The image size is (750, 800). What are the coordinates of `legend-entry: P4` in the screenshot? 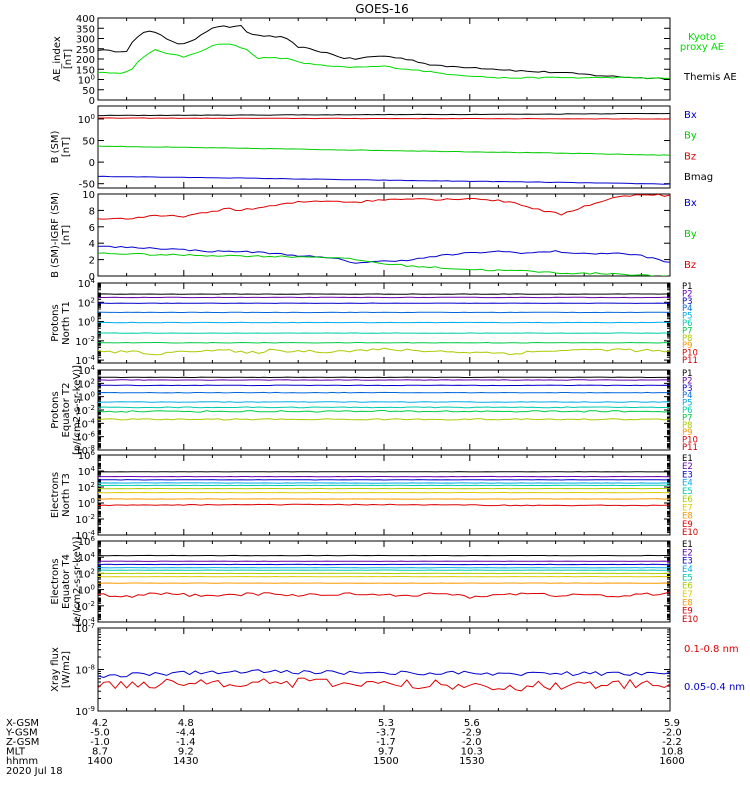 It's located at (687, 396).